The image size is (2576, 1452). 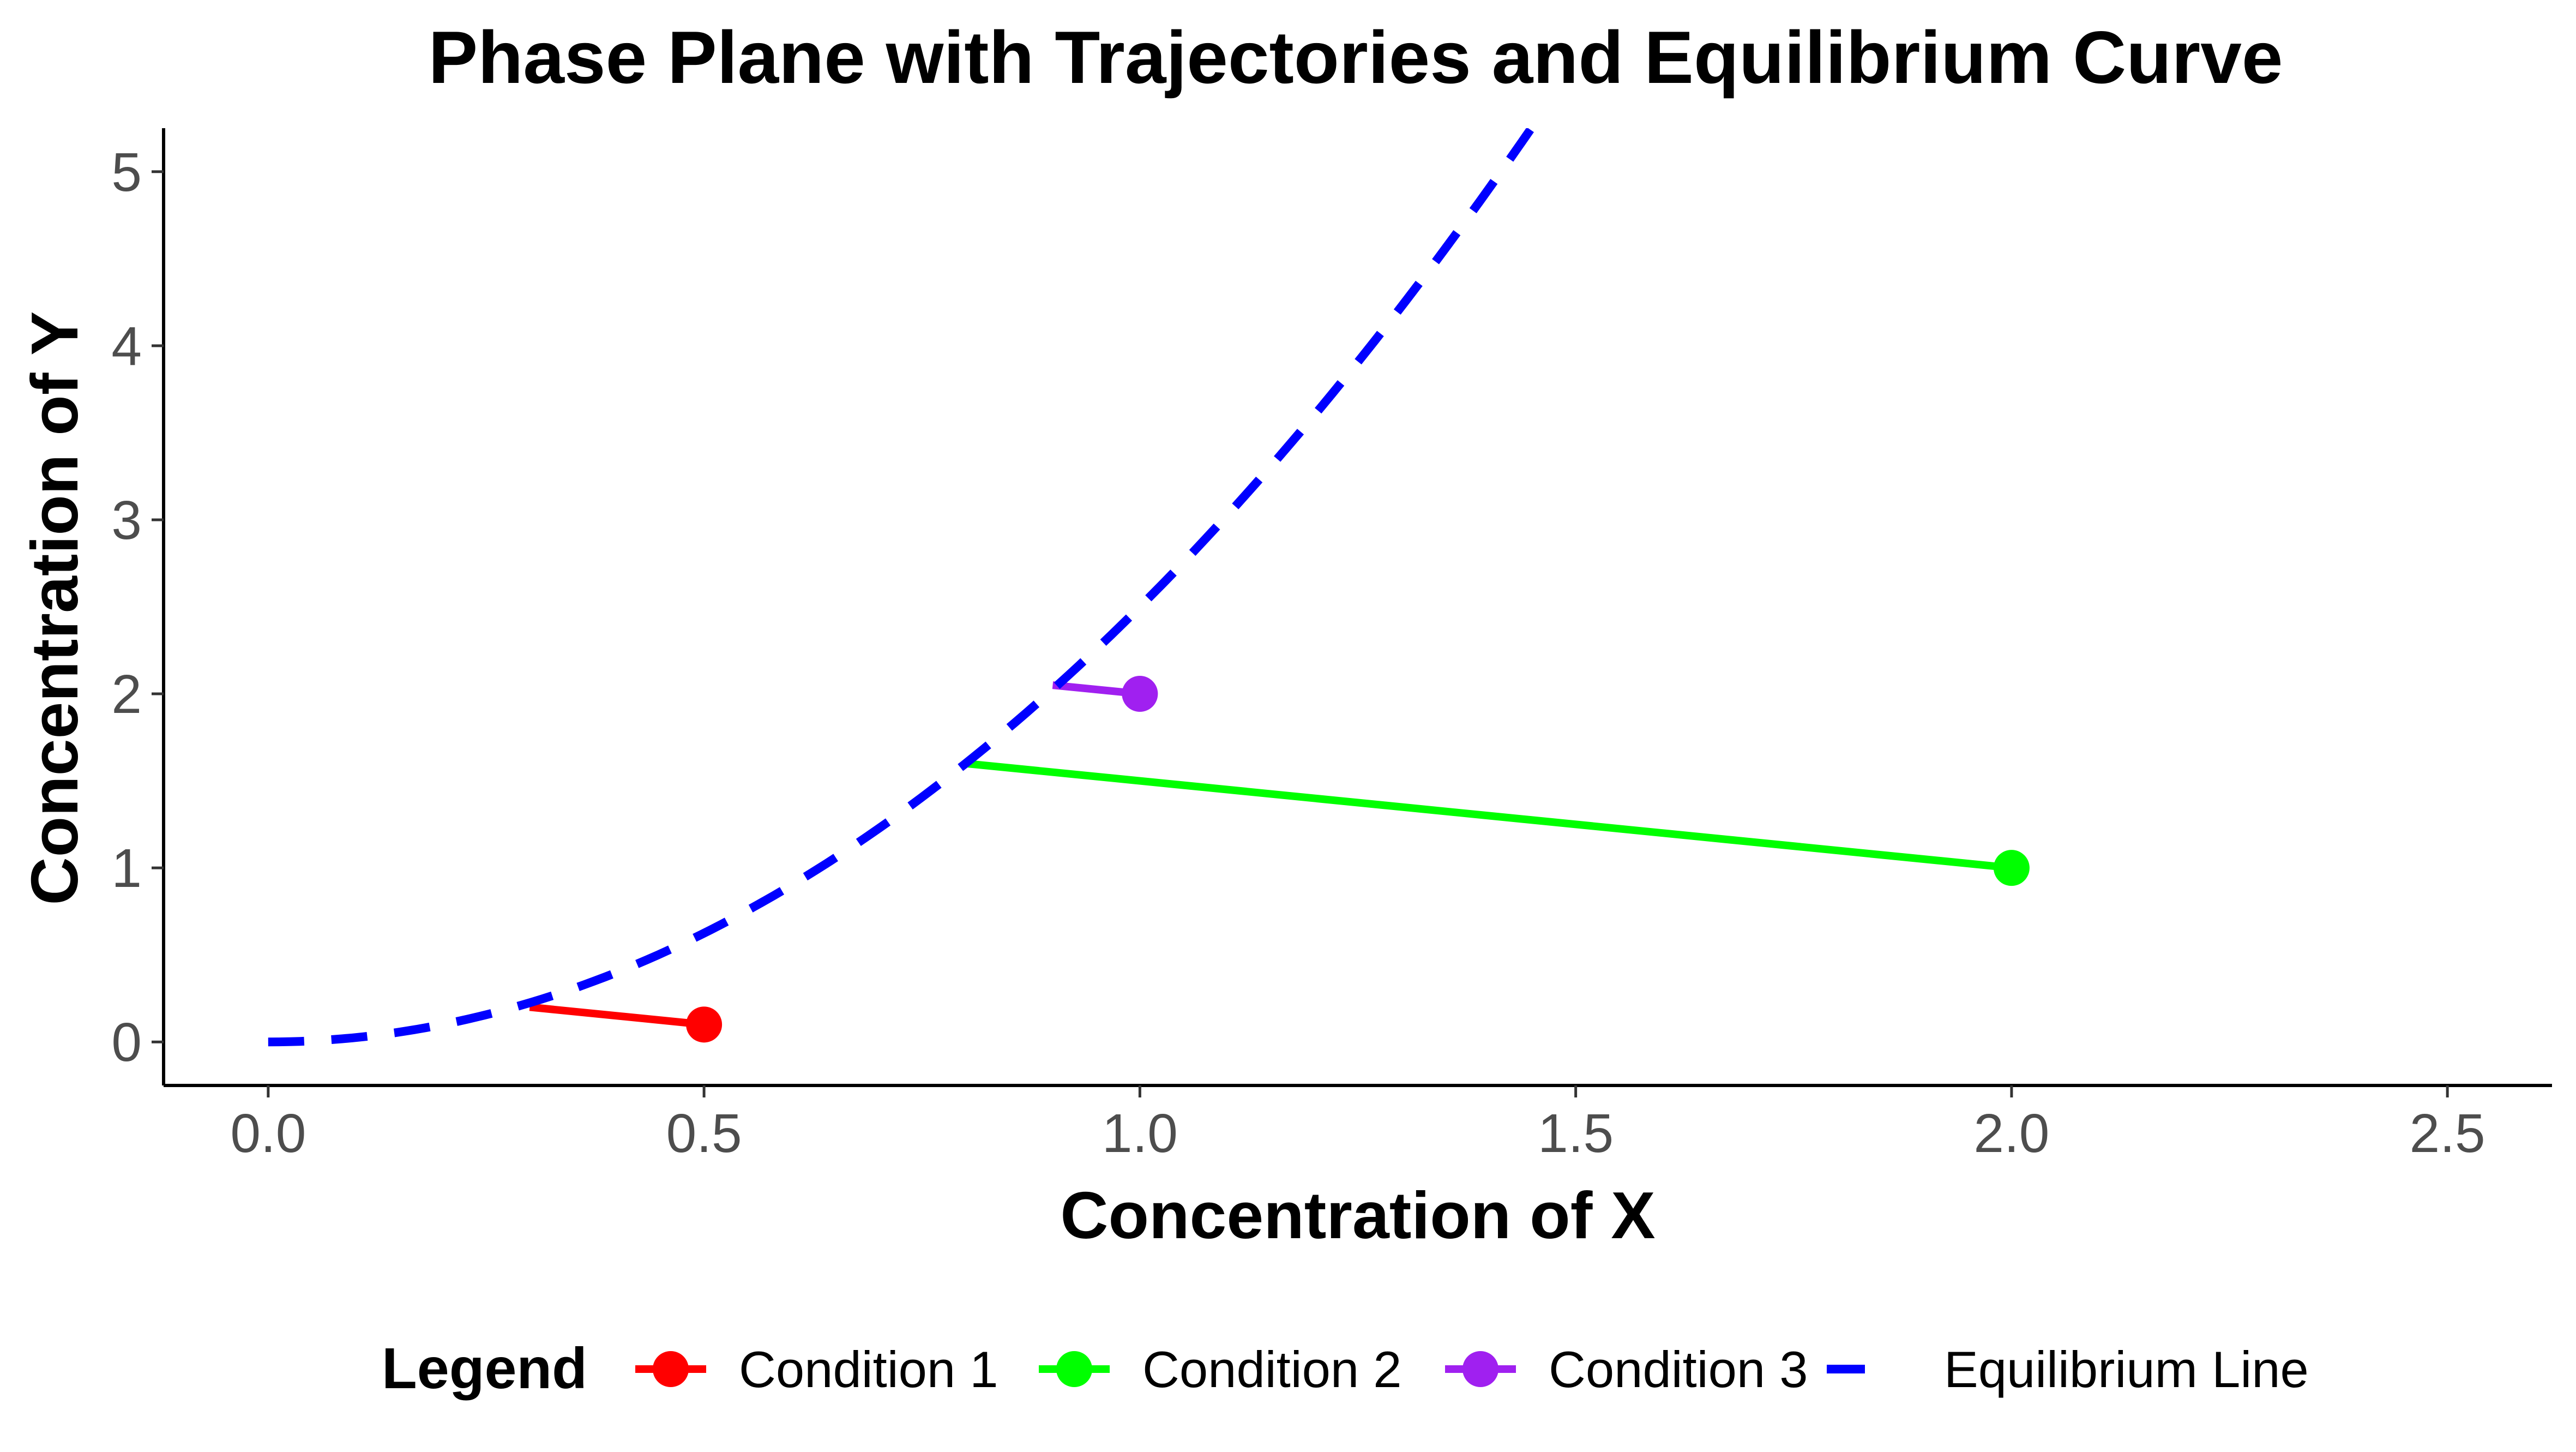 What do you see at coordinates (1272, 1369) in the screenshot?
I see `legend-entry-label: Condition 2` at bounding box center [1272, 1369].